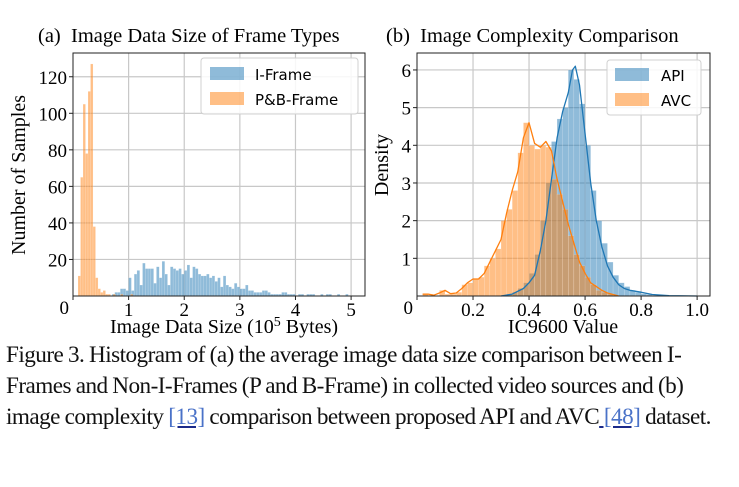 The height and width of the screenshot is (487, 739). Describe the element at coordinates (57, 151) in the screenshot. I see `y-tick-label: 80` at that location.